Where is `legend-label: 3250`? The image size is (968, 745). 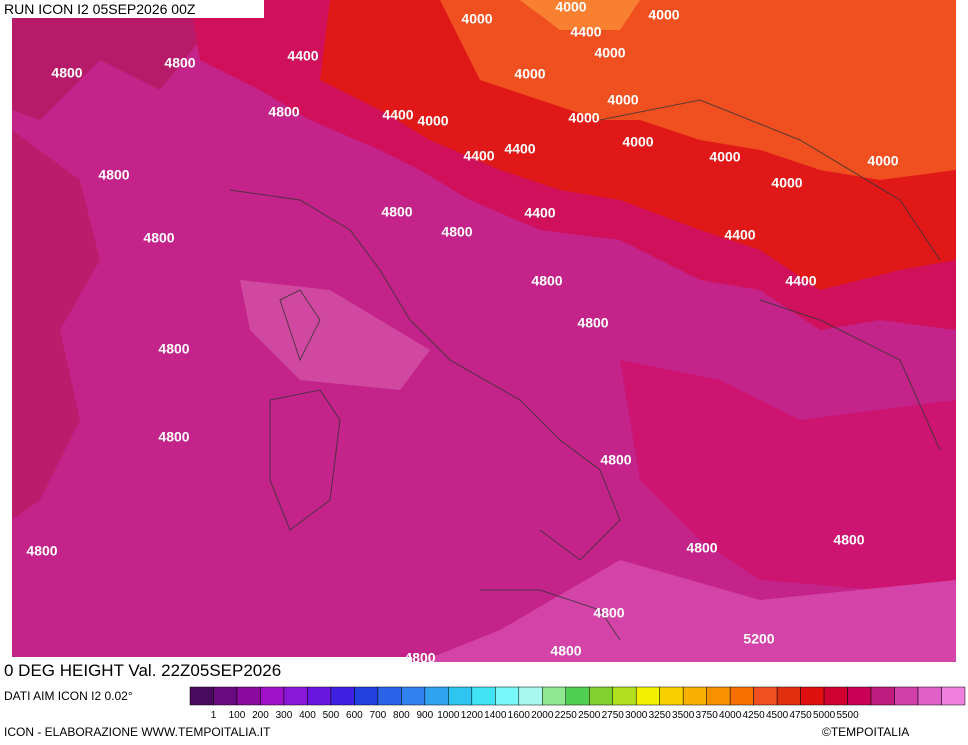
legend-label: 3250 is located at coordinates (660, 715).